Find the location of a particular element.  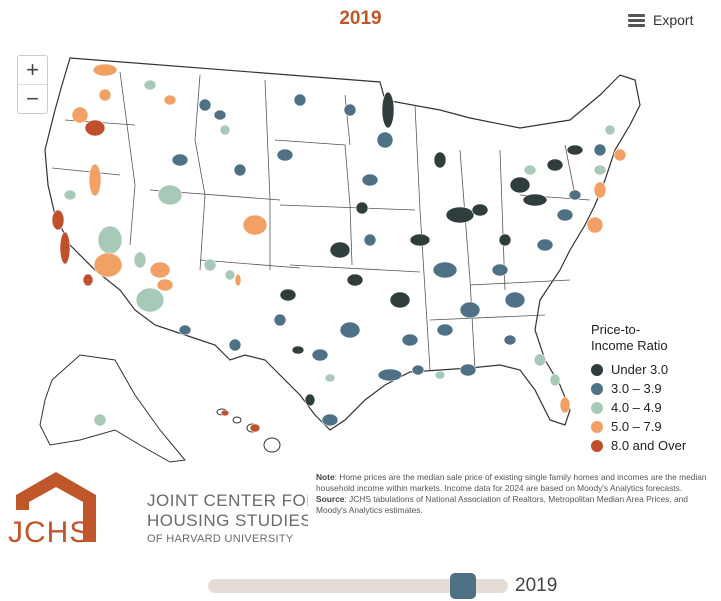

legend-item: Under 3.0 is located at coordinates (638, 369).